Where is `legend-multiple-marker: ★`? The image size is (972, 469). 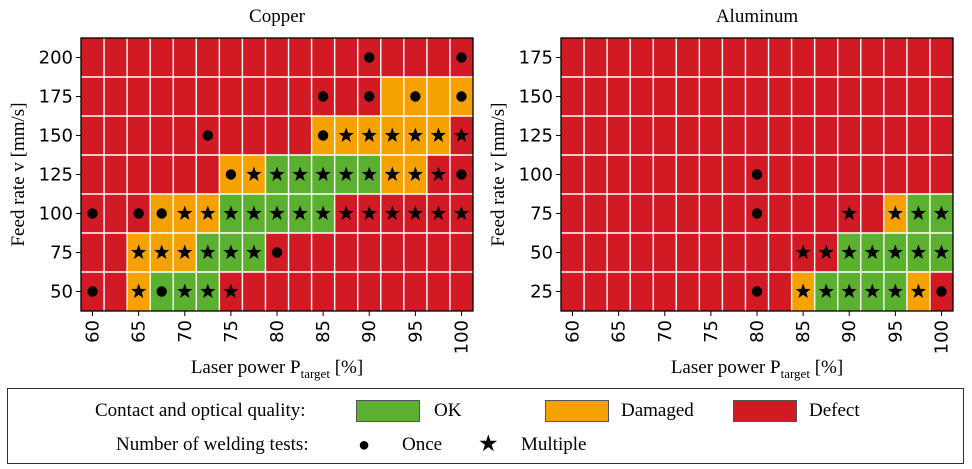
legend-multiple-marker: ★ is located at coordinates (488, 443).